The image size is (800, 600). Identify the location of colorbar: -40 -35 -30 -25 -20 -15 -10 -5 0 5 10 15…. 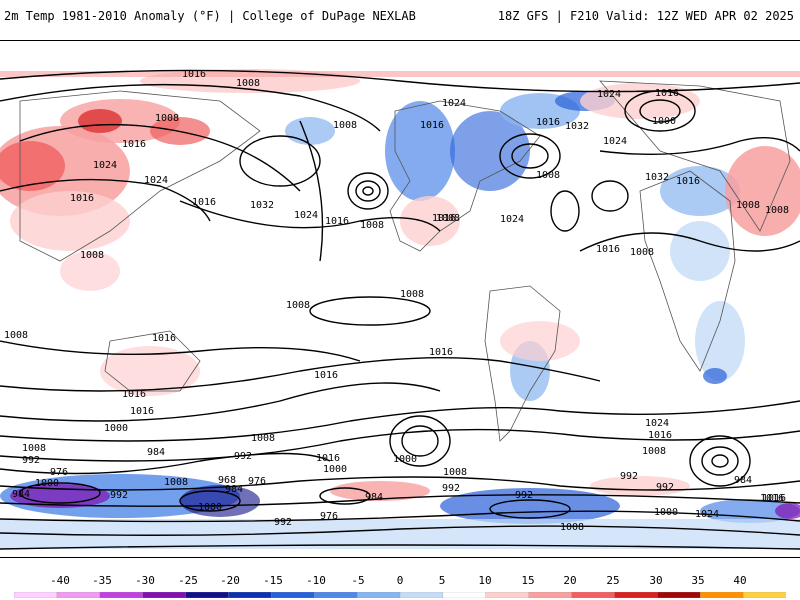
(400, 583).